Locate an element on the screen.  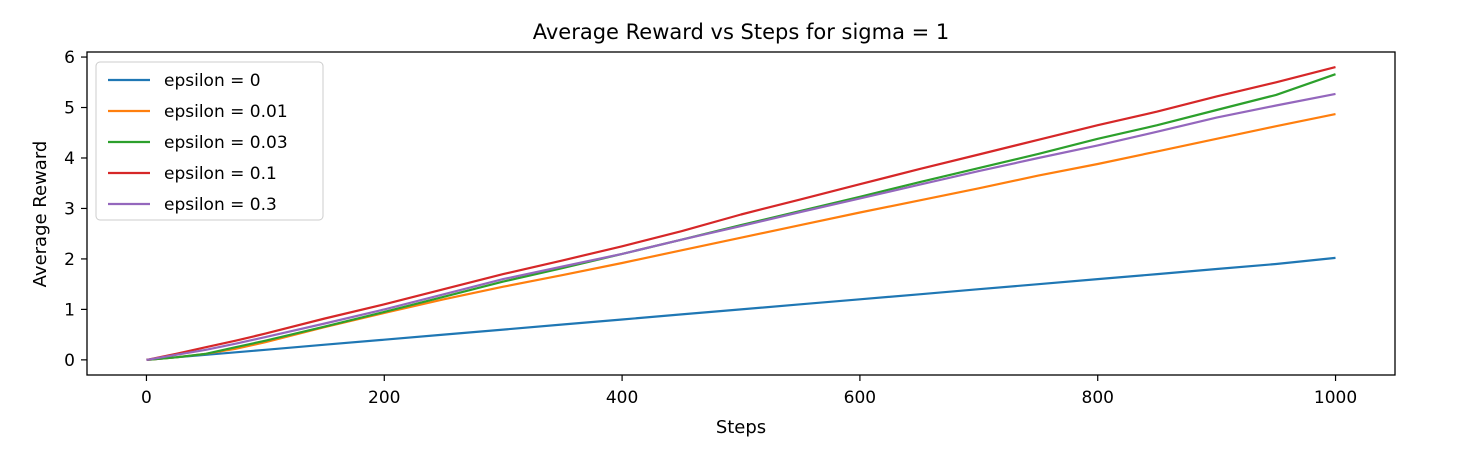
legend-label-0: epsilon = 0 is located at coordinates (212, 81).